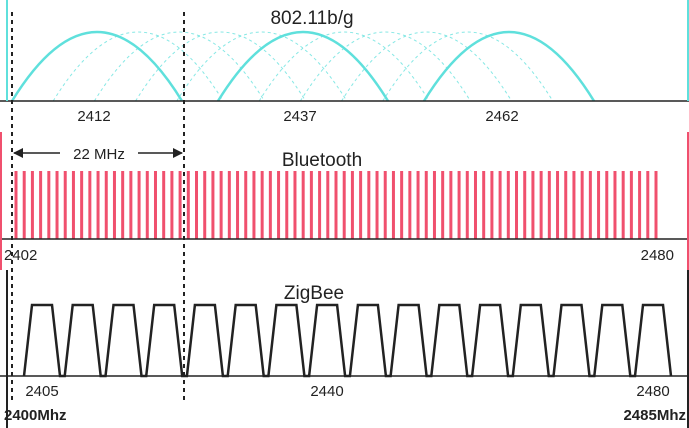  I want to click on zigbee-label-2405: 2405, so click(41, 391).